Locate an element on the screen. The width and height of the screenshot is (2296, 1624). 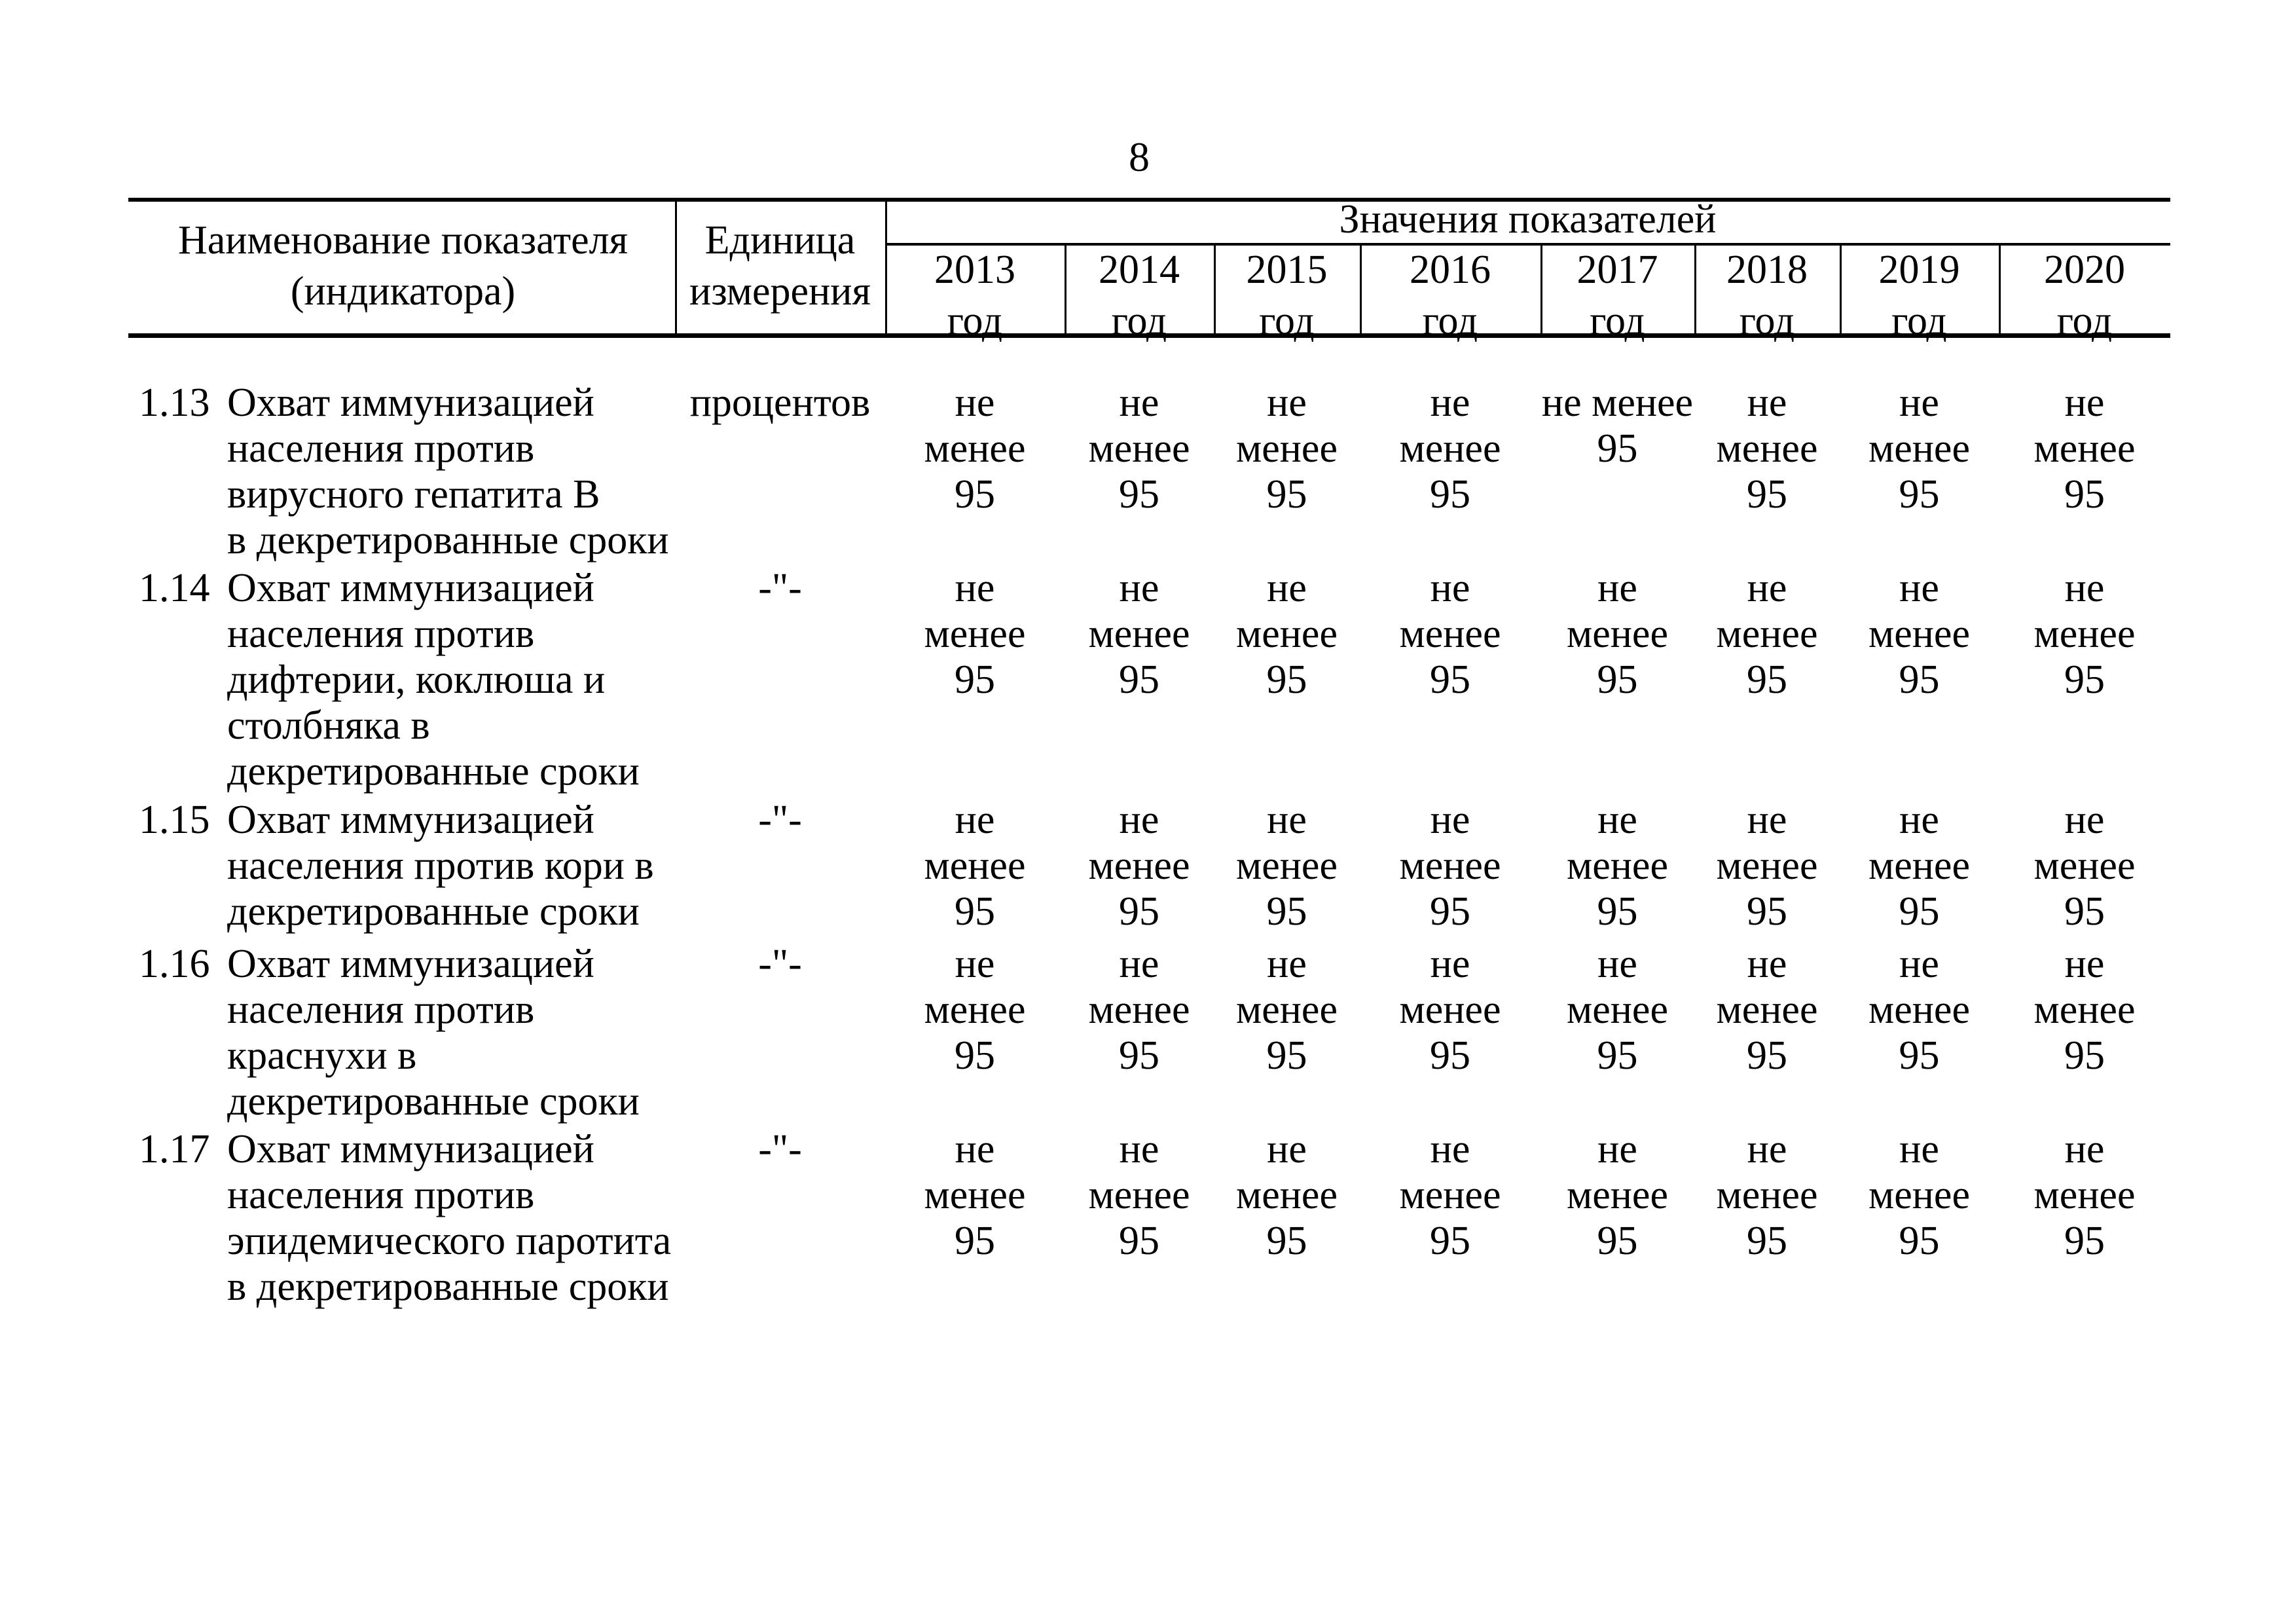
year-label: 2014 is located at coordinates (1139, 270).